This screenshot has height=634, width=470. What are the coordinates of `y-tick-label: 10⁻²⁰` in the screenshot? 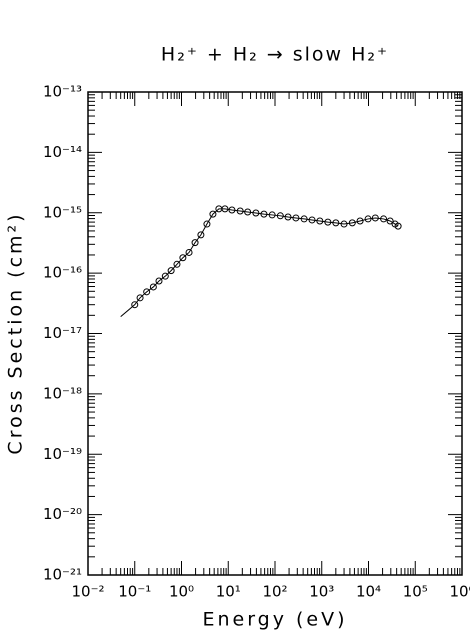 It's located at (62, 514).